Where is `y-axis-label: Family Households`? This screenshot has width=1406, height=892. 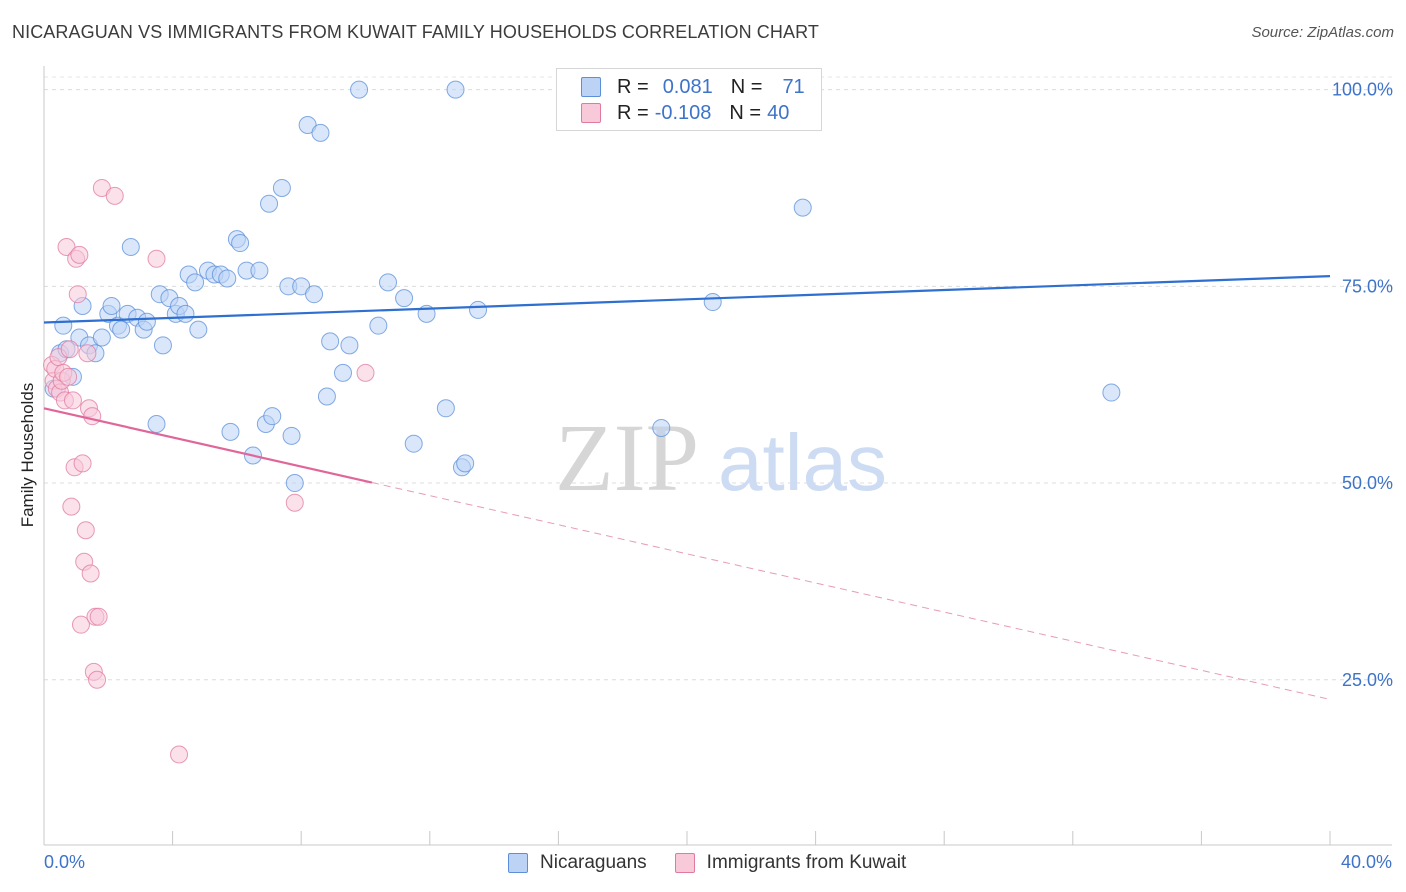
y-axis-label: Family Households is located at coordinates (27, 455).